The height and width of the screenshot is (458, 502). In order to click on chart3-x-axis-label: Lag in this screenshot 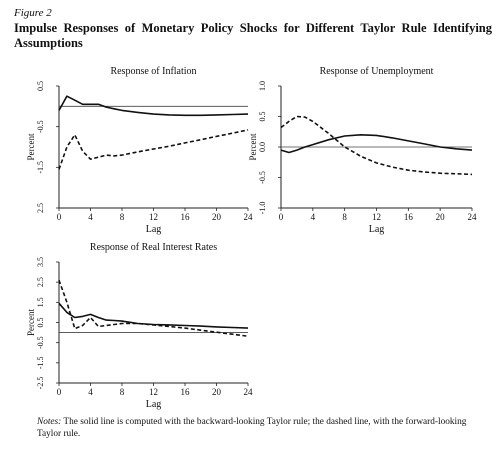, I will do `click(154, 404)`.